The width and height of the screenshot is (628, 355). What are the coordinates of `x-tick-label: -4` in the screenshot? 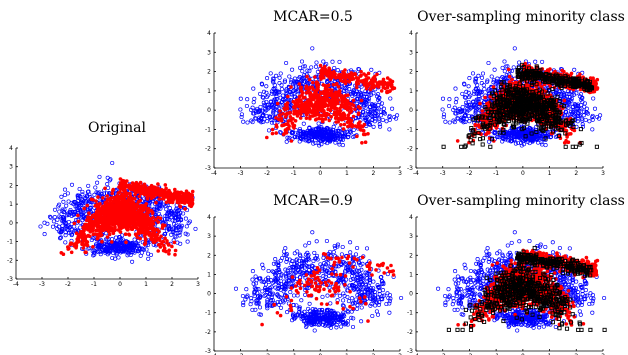 It's located at (16, 284).